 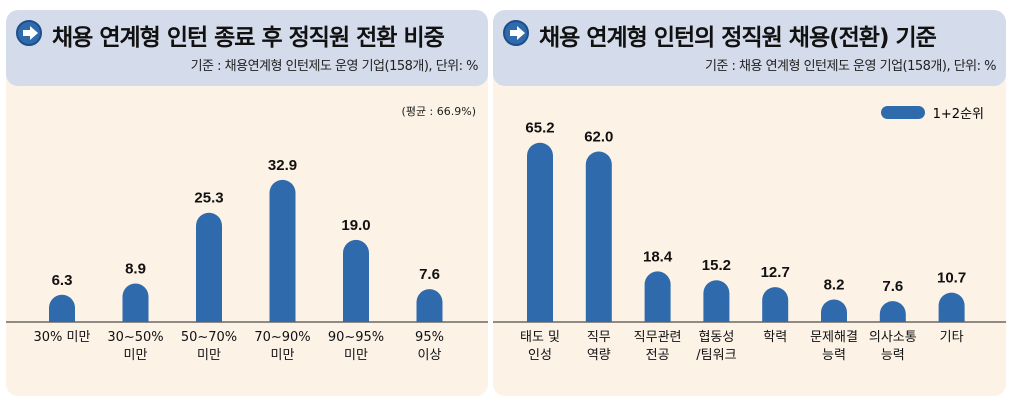 I want to click on data-label: 18.4, so click(x=658, y=256).